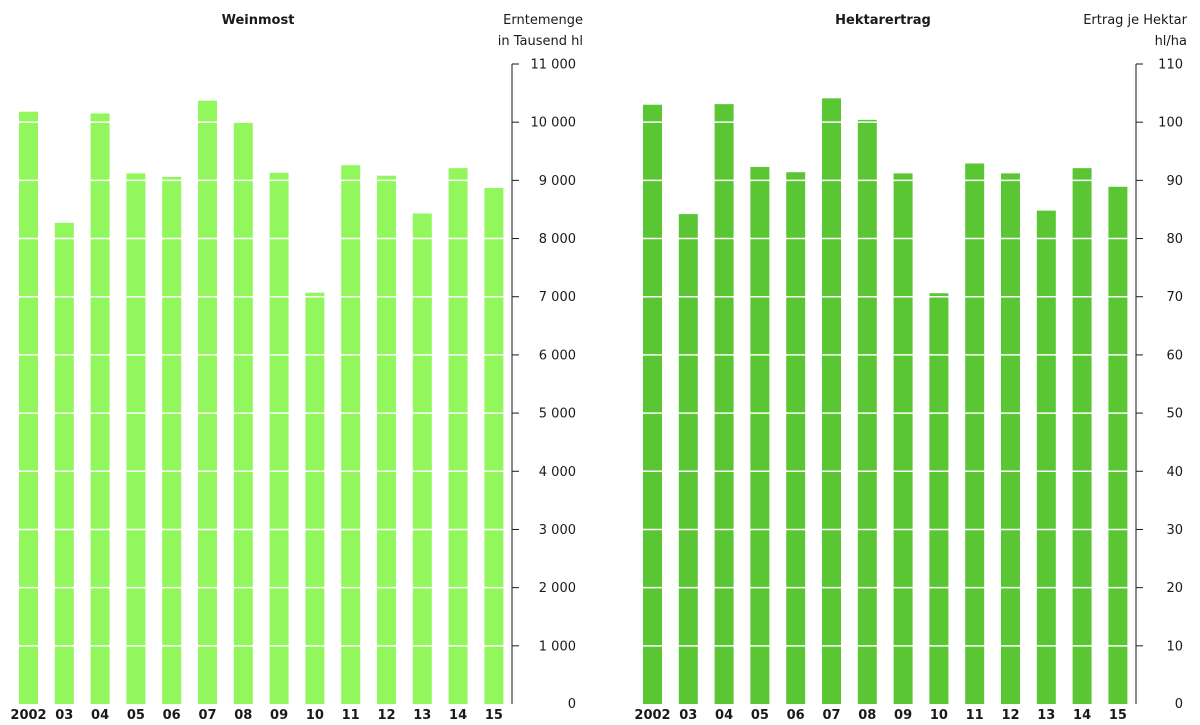 The height and width of the screenshot is (725, 1200). I want to click on weinmost-y-tick-label: 9 000, so click(557, 181).